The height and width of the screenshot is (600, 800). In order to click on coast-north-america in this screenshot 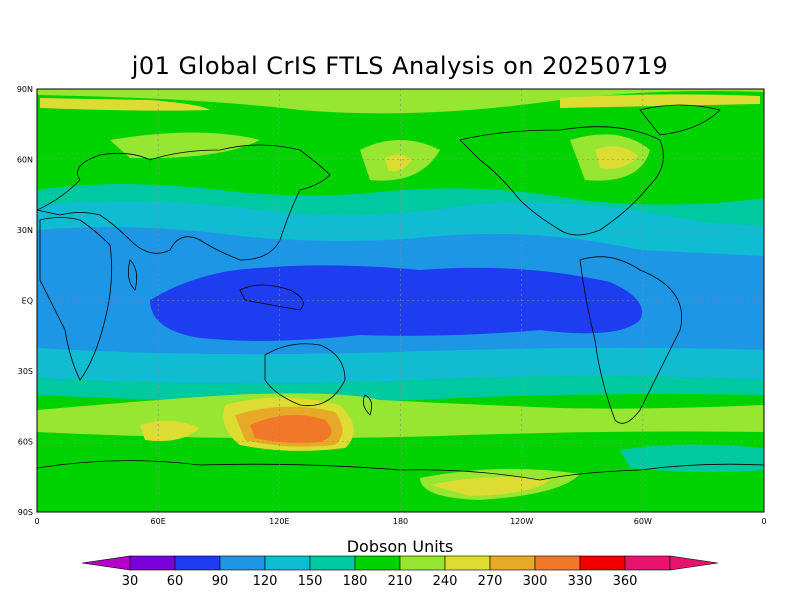, I will do `click(561, 181)`.